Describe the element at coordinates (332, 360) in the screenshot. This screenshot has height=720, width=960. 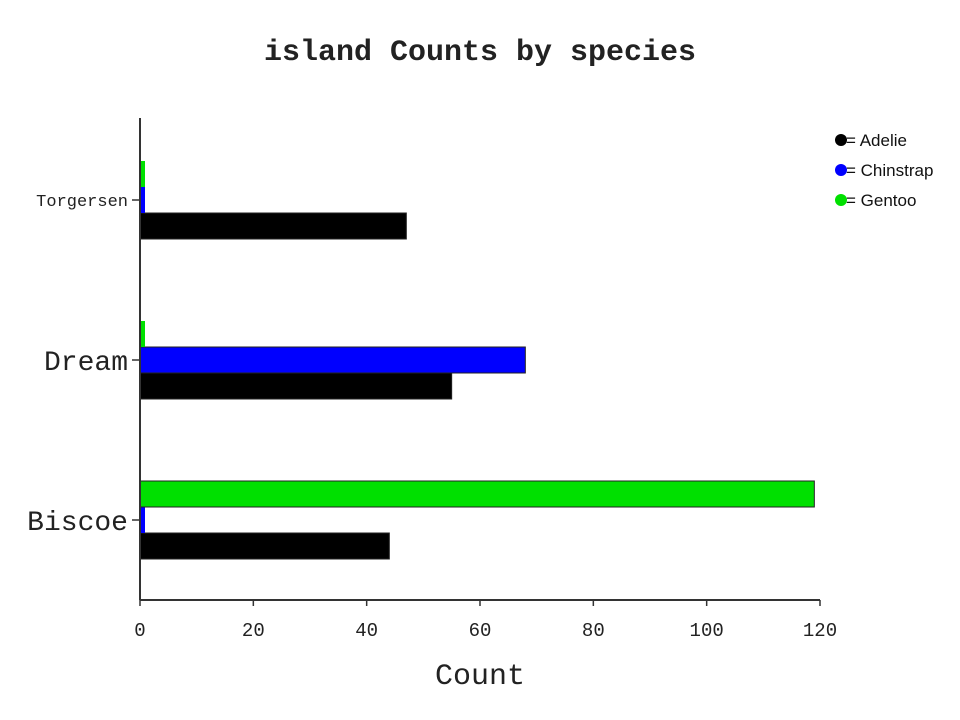
I see `bar-chinstrap-dream` at that location.